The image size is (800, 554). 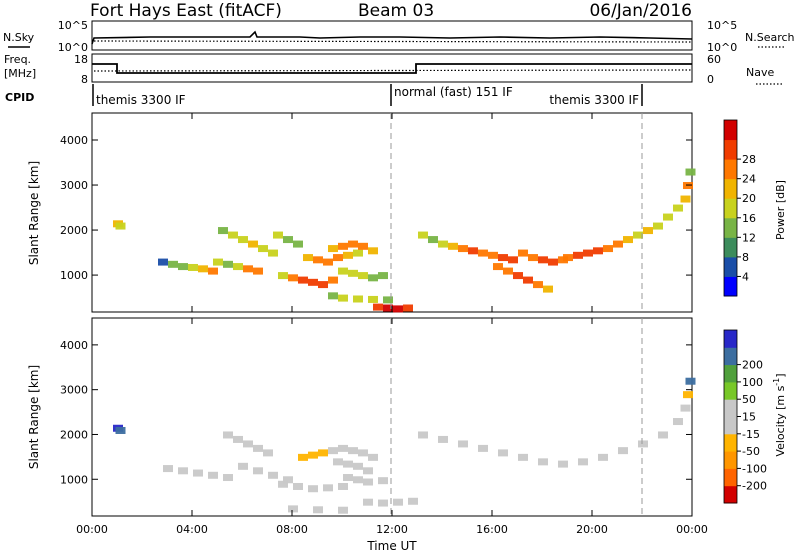 What do you see at coordinates (752, 365) in the screenshot?
I see `velocity-colorbar-label-7: 200` at bounding box center [752, 365].